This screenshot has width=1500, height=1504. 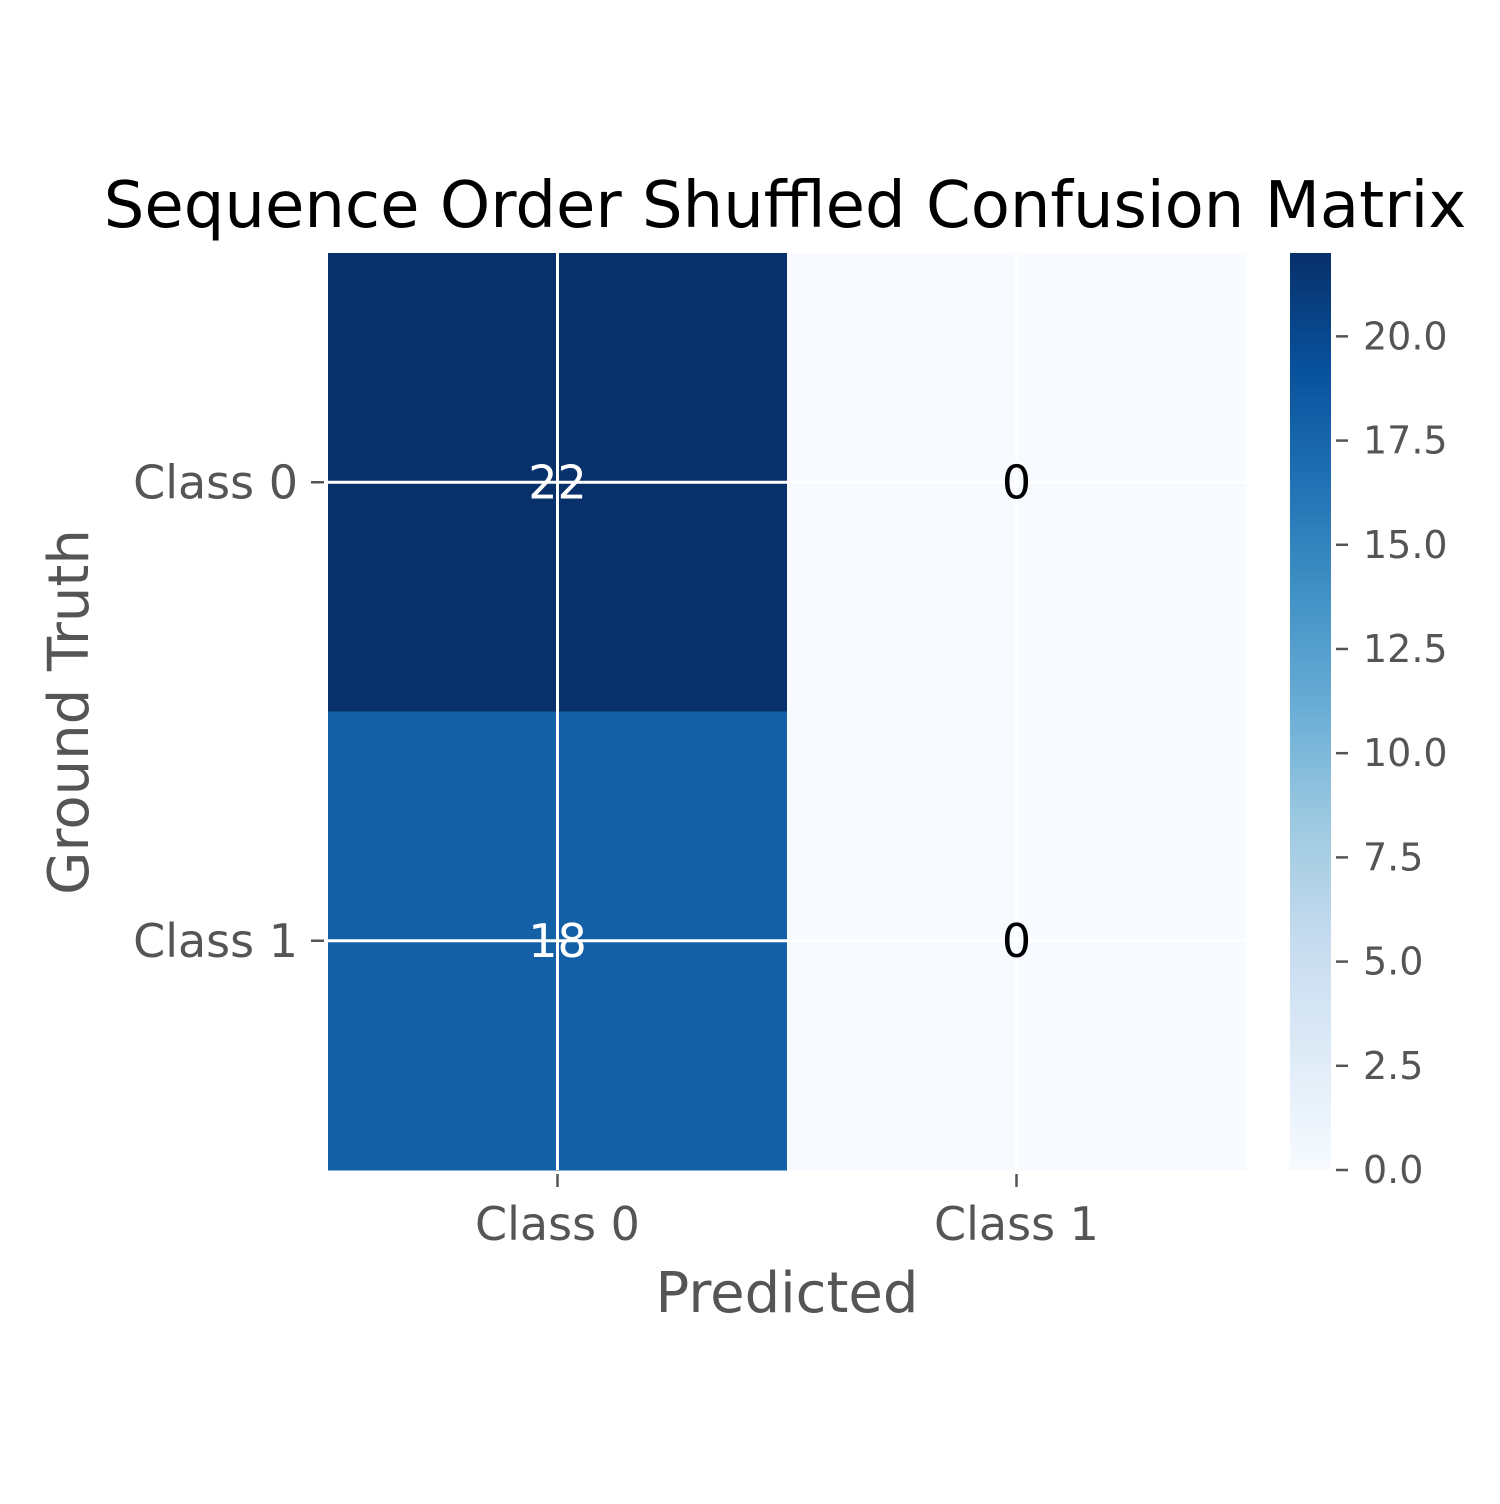 I want to click on x-tick-label: Class 1, so click(x=1016, y=1224).